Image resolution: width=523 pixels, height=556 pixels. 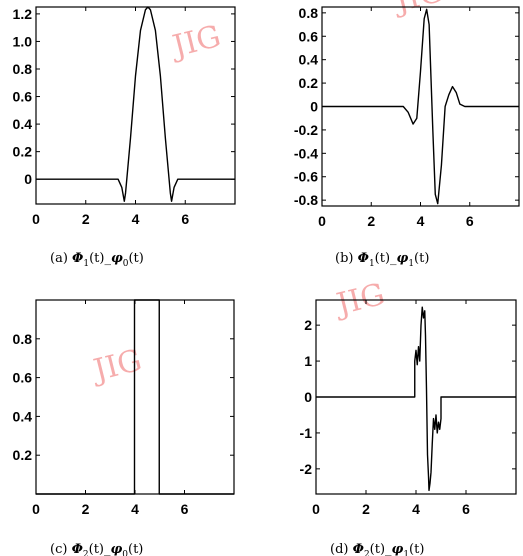 I want to click on caption-part: (d), so click(x=341, y=549).